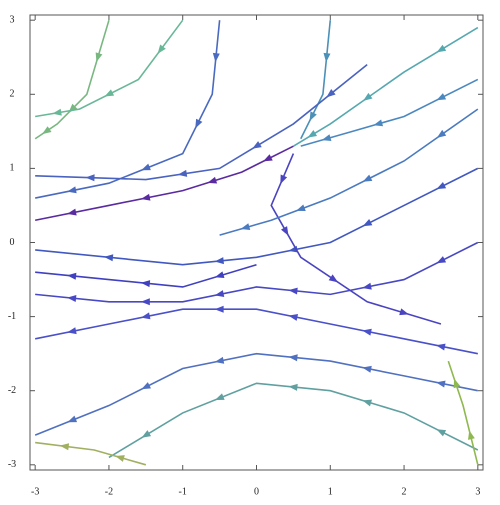 The image size is (500, 505). I want to click on x-tick-label: 0, so click(256, 491).